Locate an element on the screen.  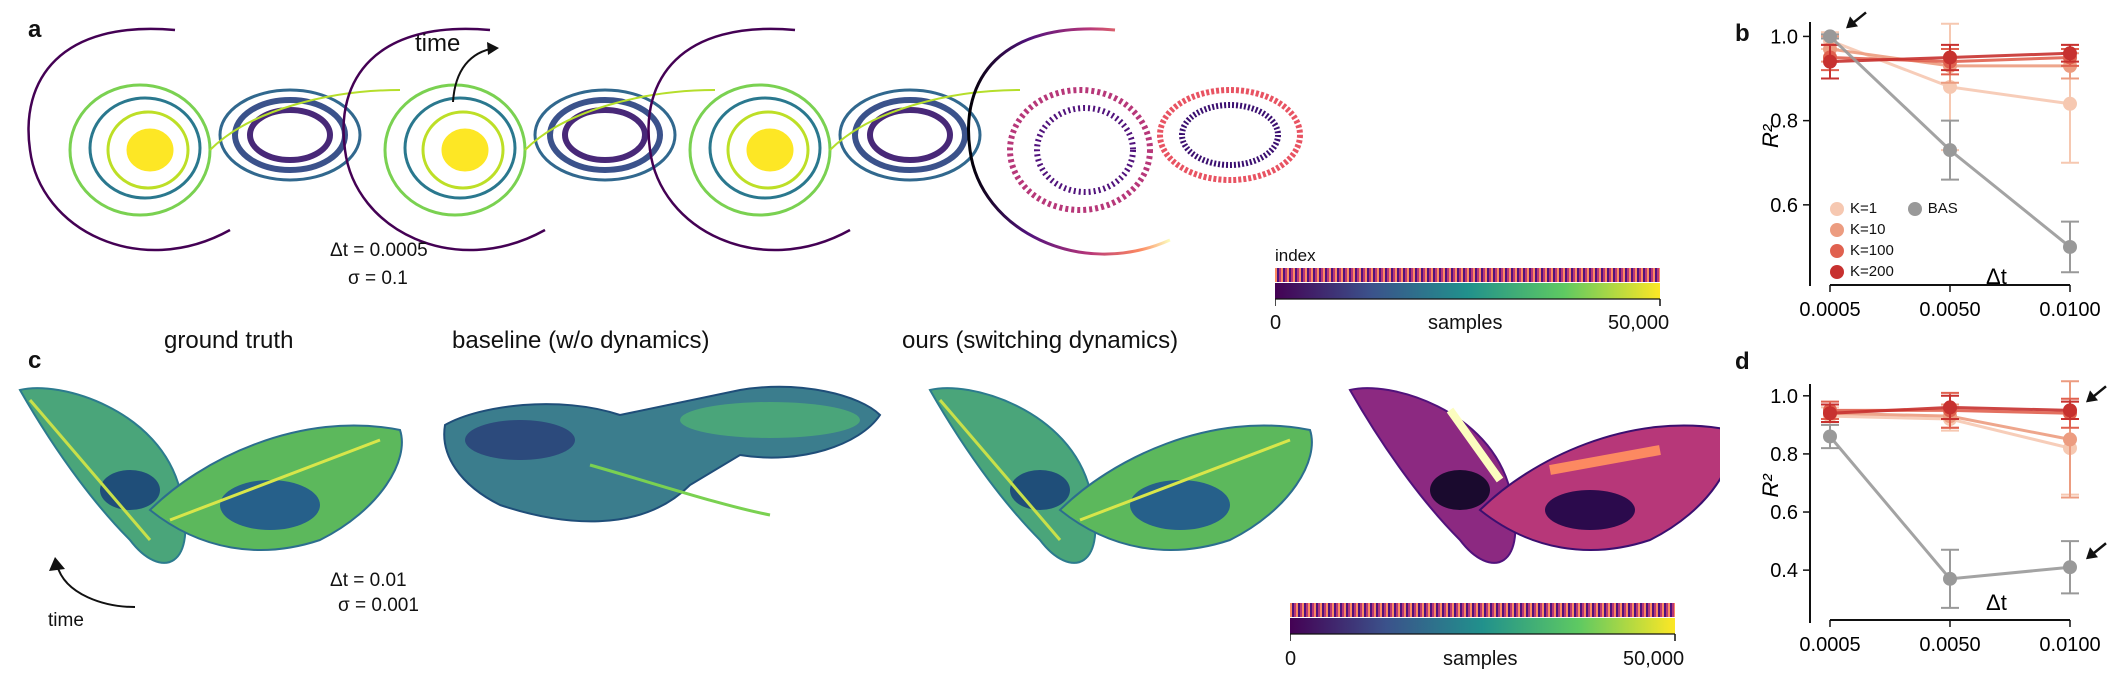
y-tick-label: 0.4 is located at coordinates (1784, 571).